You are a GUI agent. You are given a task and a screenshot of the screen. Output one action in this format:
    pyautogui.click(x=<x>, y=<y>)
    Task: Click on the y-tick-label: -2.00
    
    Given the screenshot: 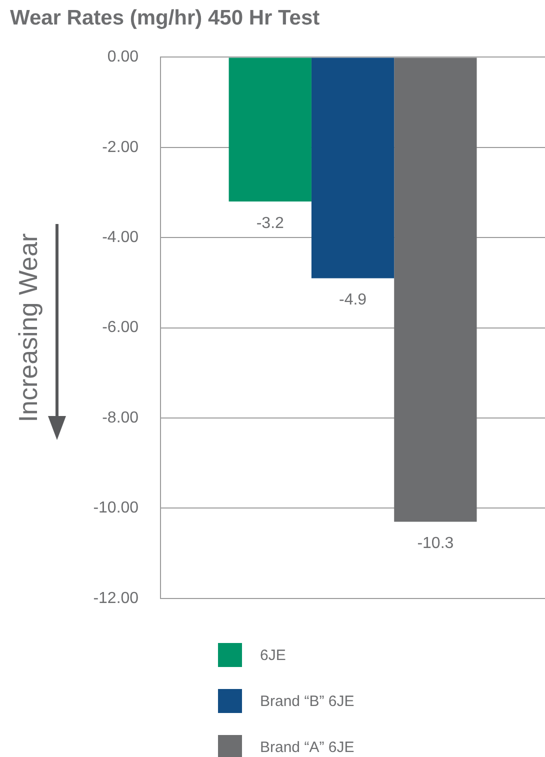 What is the action you would take?
    pyautogui.click(x=120, y=147)
    